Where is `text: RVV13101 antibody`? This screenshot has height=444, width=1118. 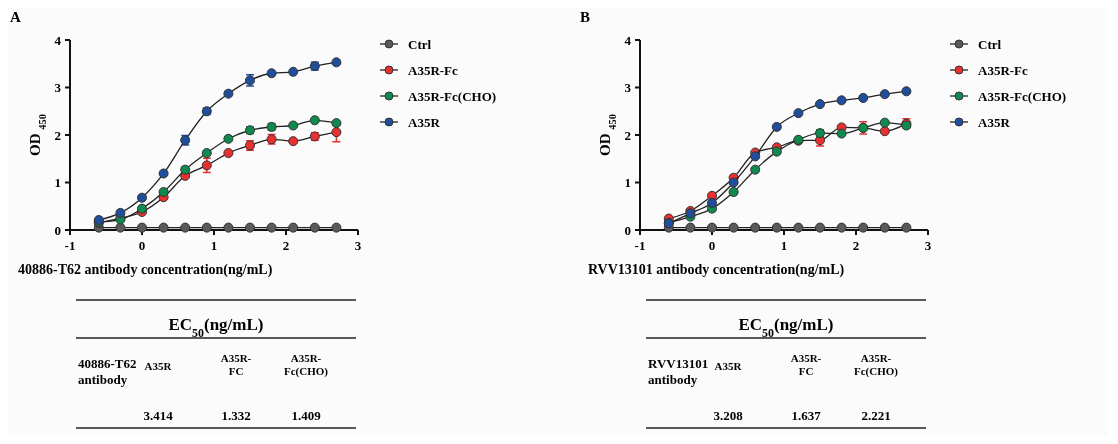
text: RVV13101 antibody is located at coordinates (678, 371).